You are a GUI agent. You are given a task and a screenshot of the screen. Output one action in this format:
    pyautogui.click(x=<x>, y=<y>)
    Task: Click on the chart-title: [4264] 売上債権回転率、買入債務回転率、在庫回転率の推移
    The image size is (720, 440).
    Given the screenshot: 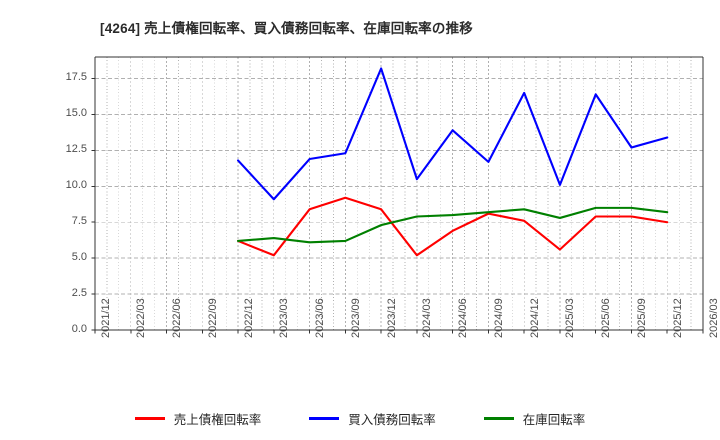 What is the action you would take?
    pyautogui.click(x=286, y=28)
    